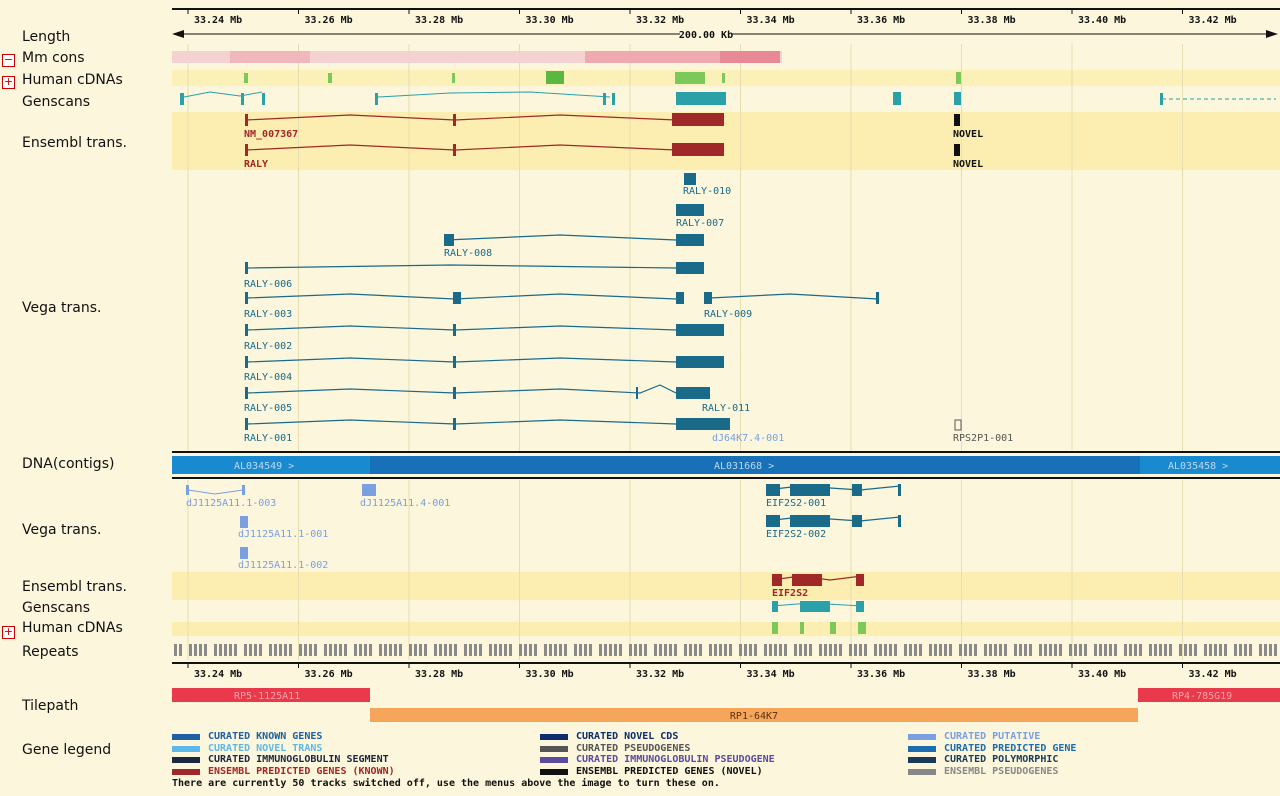  What do you see at coordinates (268, 438) in the screenshot?
I see `vega-label-raly-001: RALY-001` at bounding box center [268, 438].